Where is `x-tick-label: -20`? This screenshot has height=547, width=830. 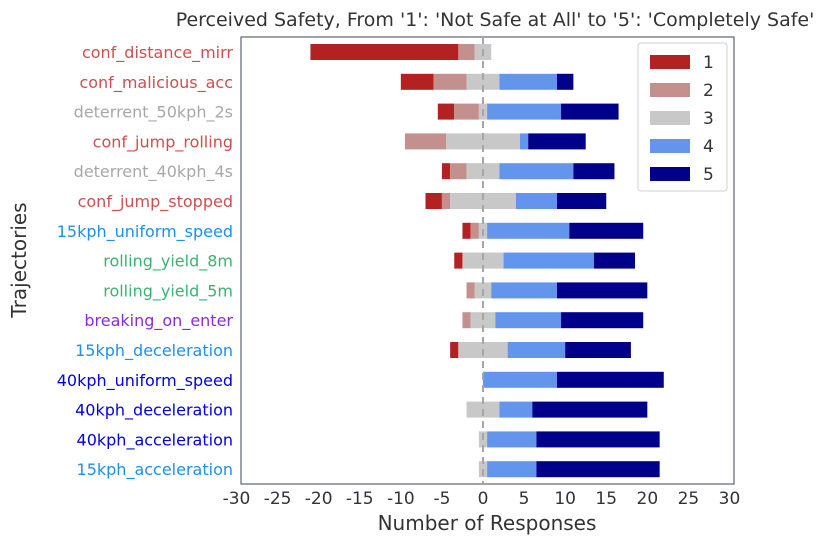 x-tick-label: -20 is located at coordinates (319, 499).